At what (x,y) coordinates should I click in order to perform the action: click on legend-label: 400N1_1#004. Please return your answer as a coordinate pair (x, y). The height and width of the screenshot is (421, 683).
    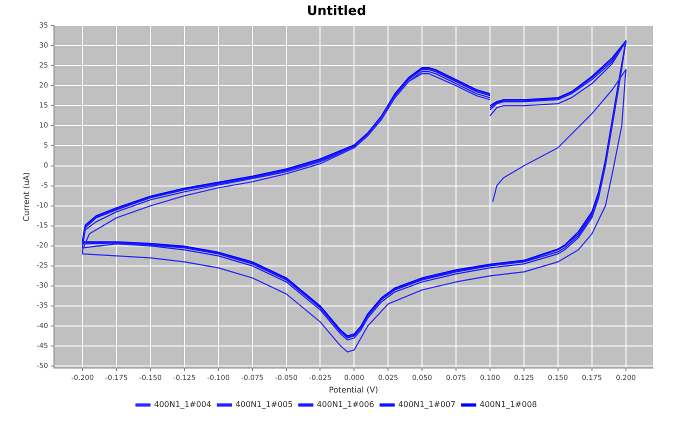
    Looking at the image, I should click on (183, 405).